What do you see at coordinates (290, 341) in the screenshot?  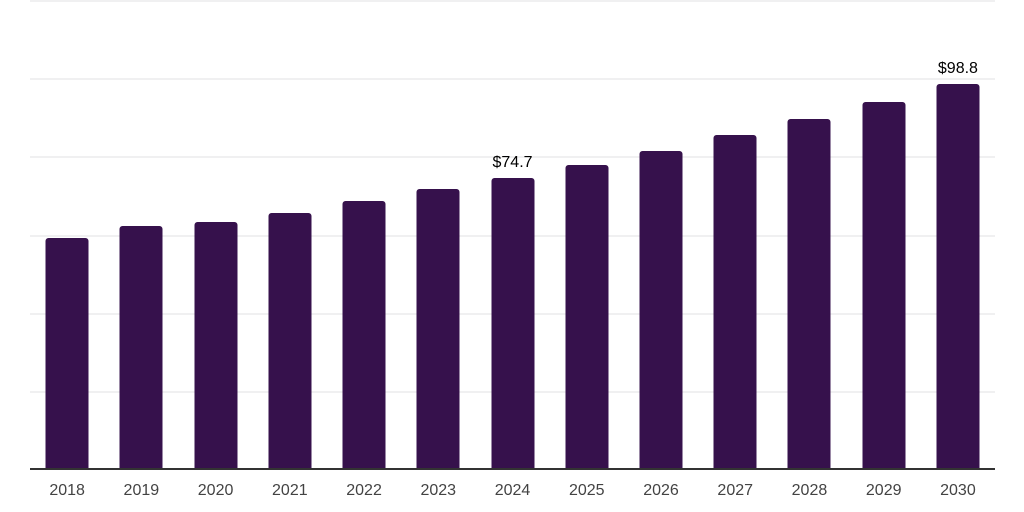 I see `bar-2021` at bounding box center [290, 341].